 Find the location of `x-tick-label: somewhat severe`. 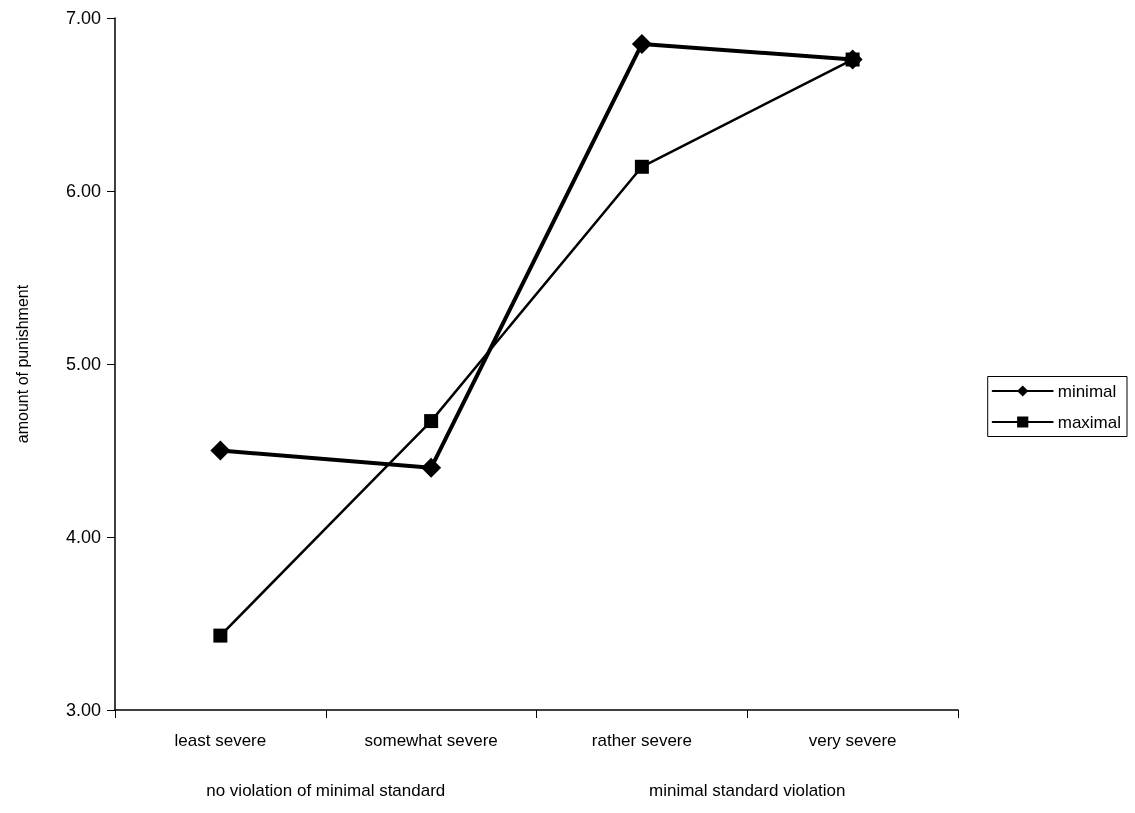

x-tick-label: somewhat severe is located at coordinates (431, 740).